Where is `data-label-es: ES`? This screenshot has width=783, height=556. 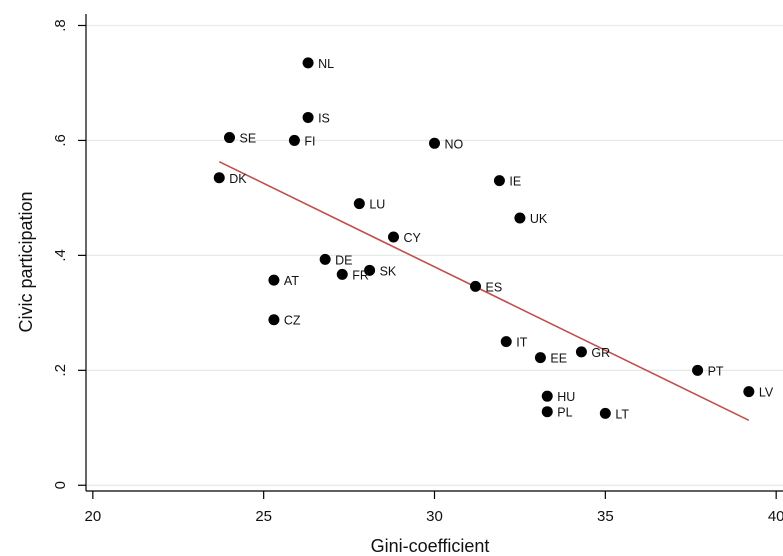 data-label-es: ES is located at coordinates (494, 287).